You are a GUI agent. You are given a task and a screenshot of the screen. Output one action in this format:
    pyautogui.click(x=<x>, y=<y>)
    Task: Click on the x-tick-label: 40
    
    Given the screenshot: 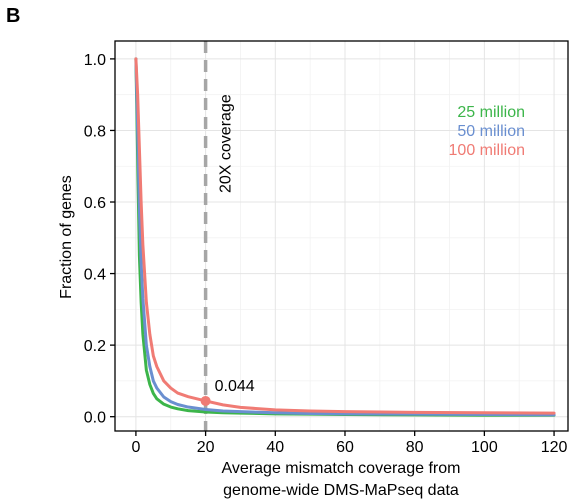 What is the action you would take?
    pyautogui.click(x=275, y=447)
    